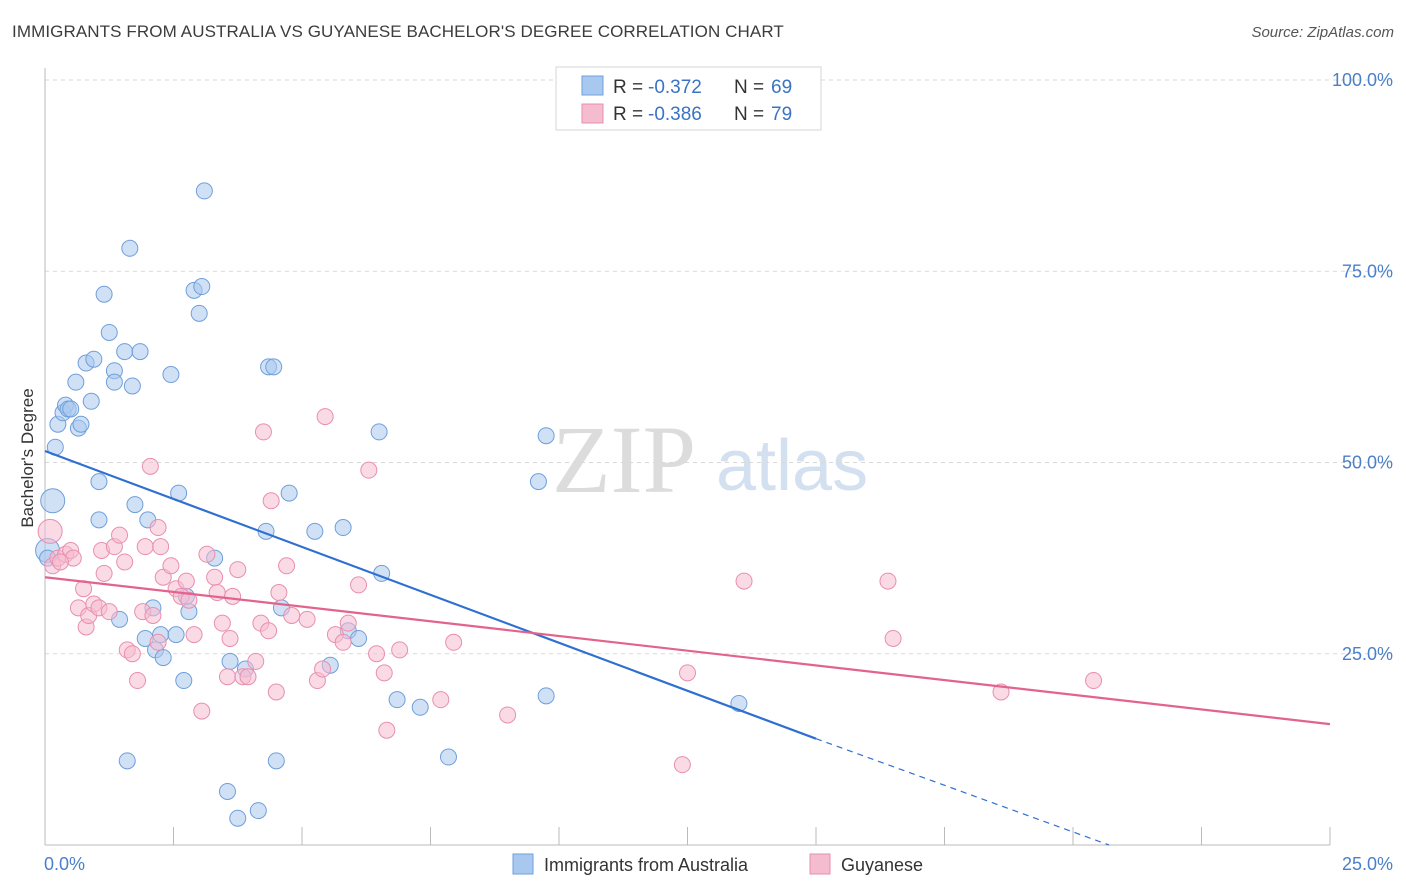 This screenshot has width=1406, height=892. I want to click on legend-n-value-pink: 79, so click(781, 114).